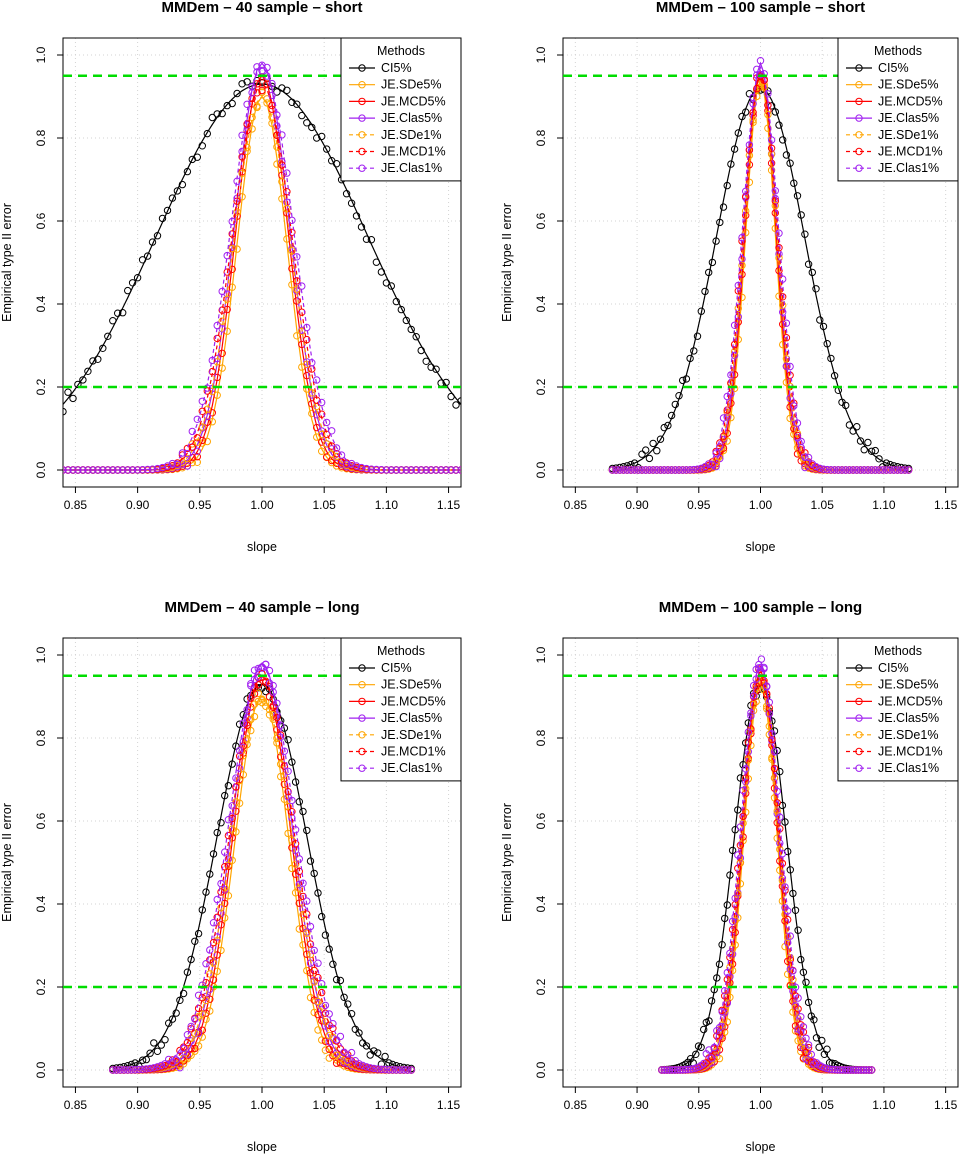  I want to click on x-tick-label: 0.90, so click(138, 505).